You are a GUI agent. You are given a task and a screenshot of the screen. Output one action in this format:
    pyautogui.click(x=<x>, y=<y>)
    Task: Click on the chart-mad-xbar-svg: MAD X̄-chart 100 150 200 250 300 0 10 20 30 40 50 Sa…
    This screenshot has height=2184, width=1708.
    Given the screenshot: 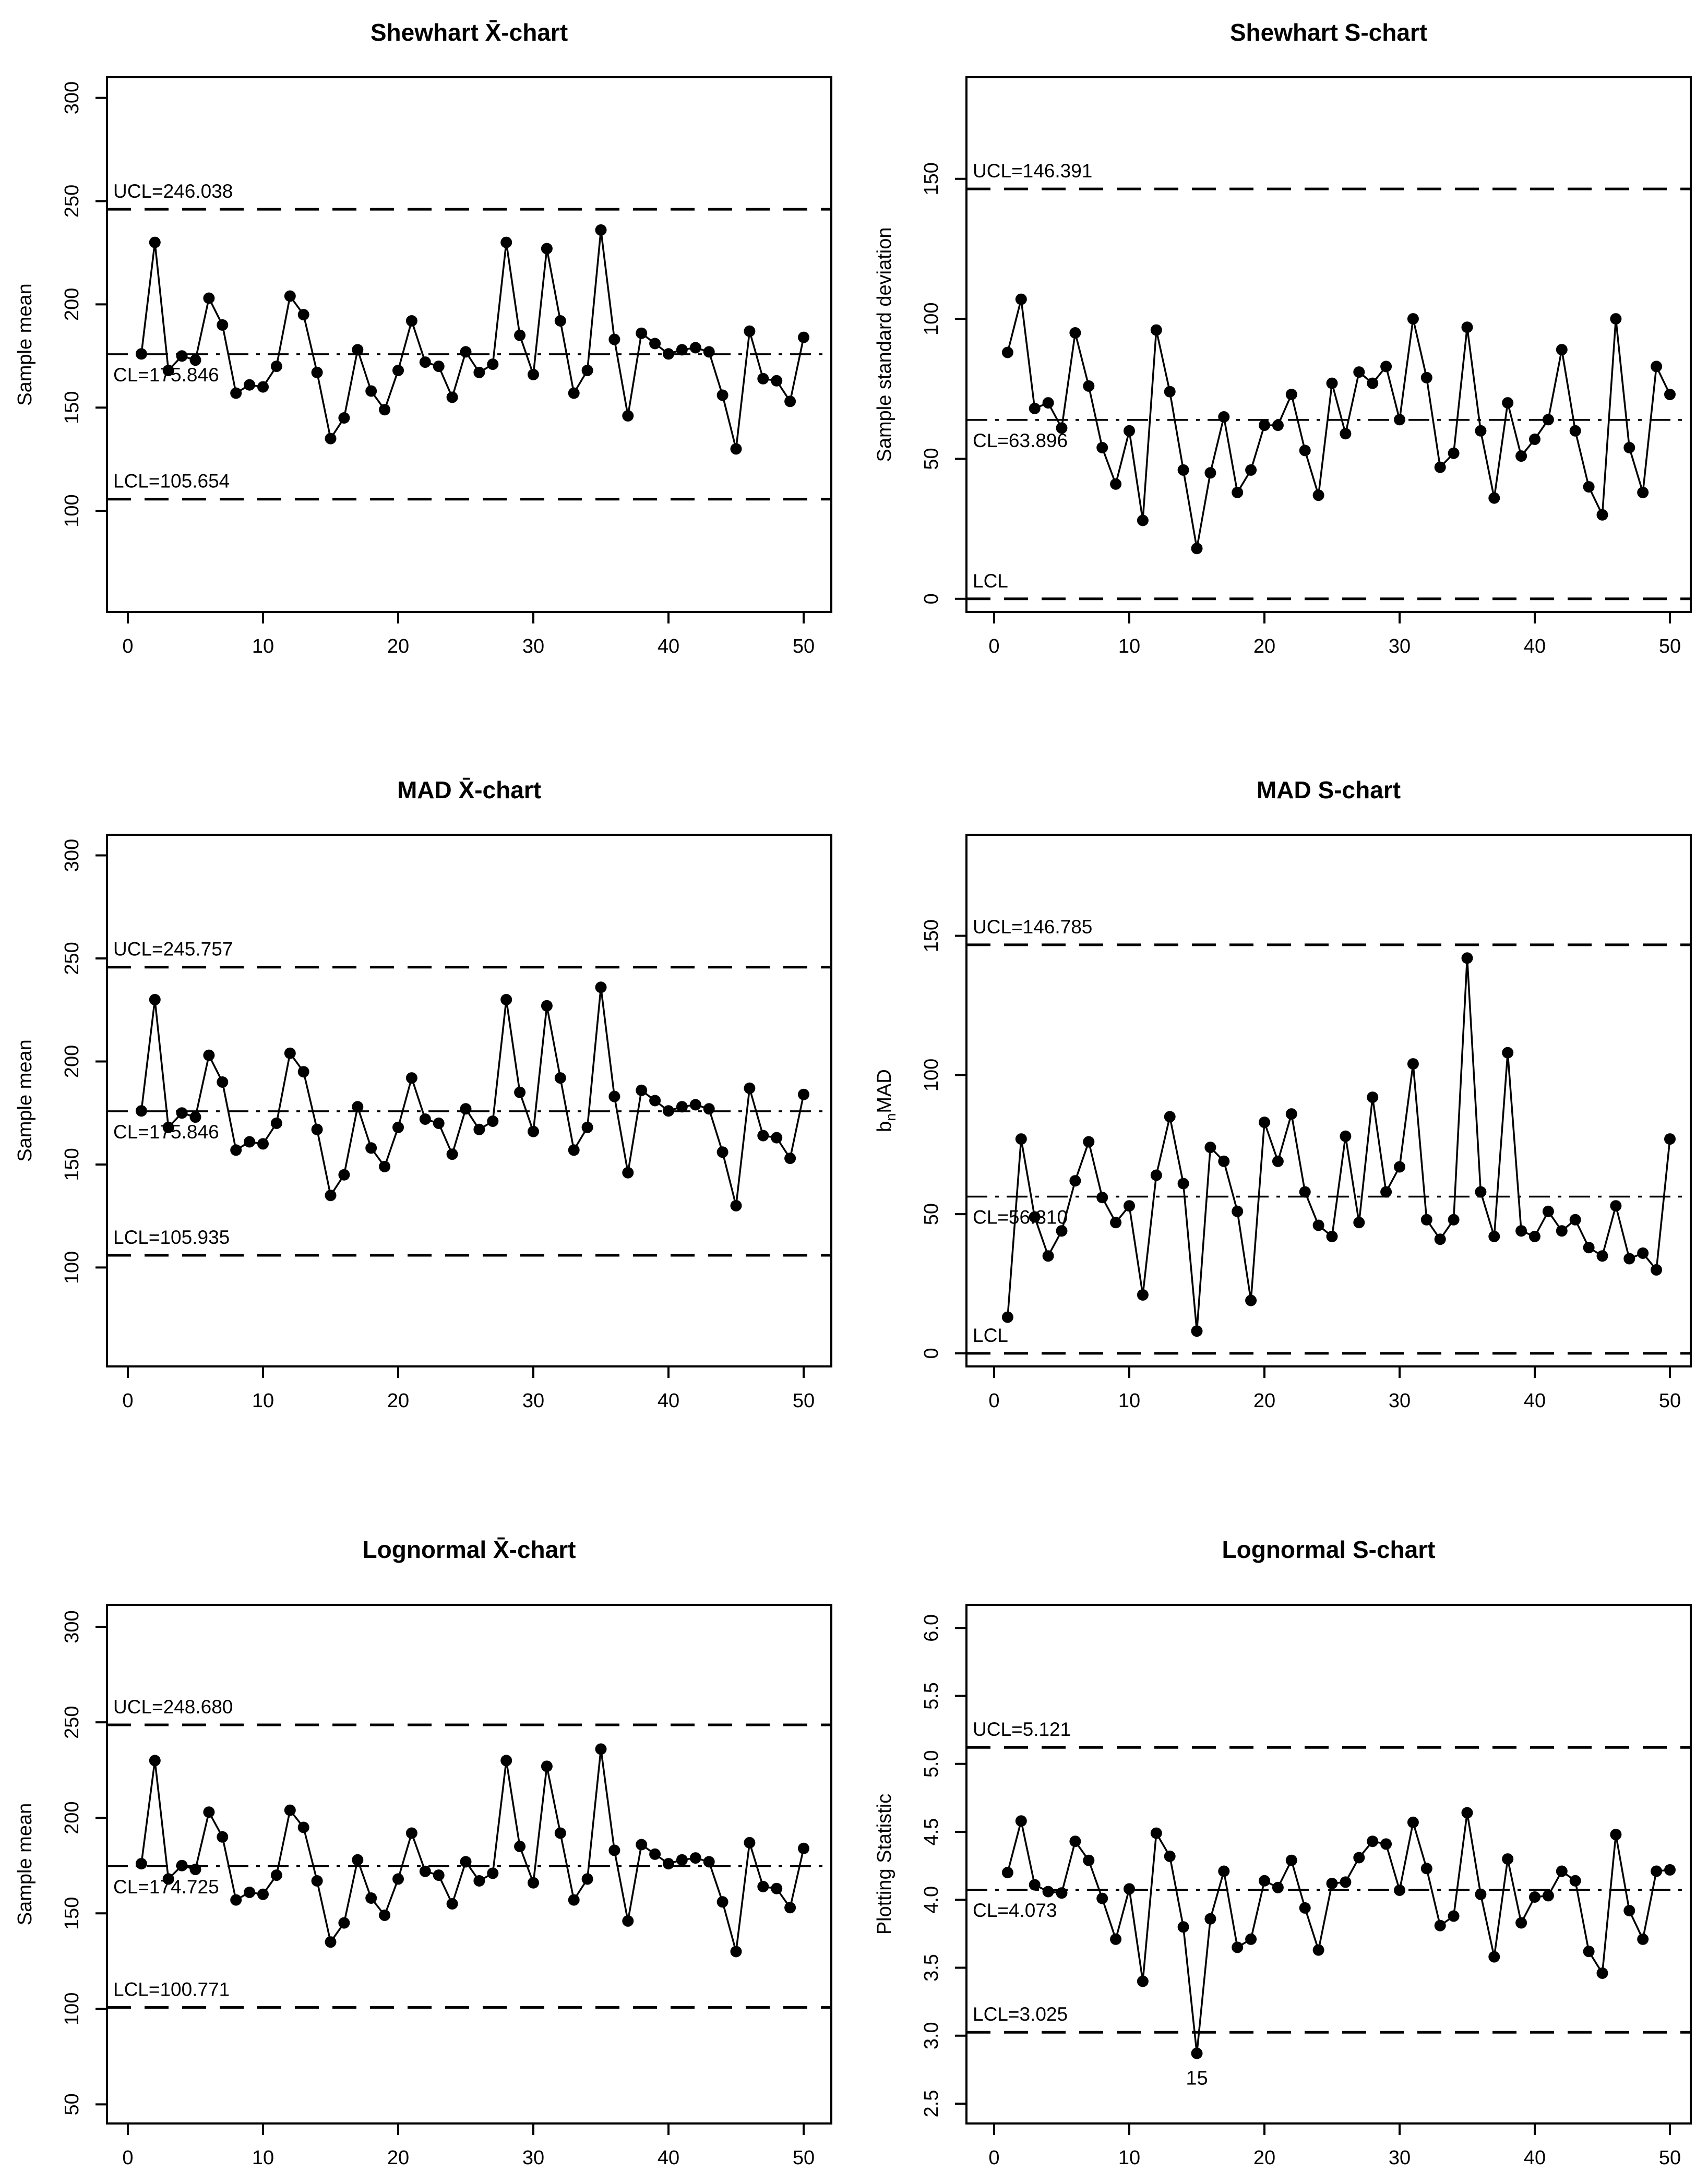 What is the action you would take?
    pyautogui.click(x=423, y=1094)
    